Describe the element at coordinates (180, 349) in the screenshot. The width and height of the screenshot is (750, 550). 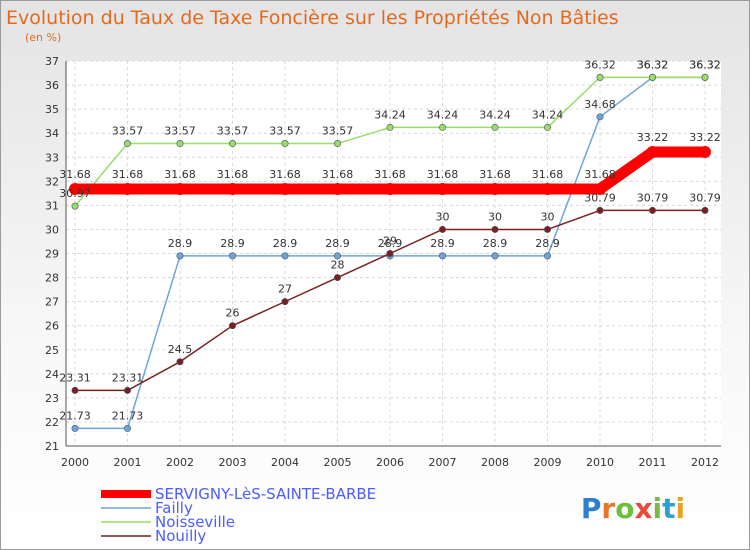
I see `data-label: 24.5` at that location.